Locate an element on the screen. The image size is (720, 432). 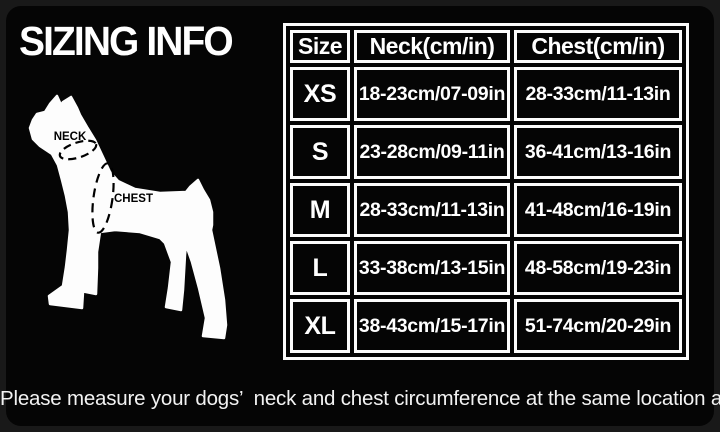
table-row: L 33-38cm/13-15in 48-58cm/19-23in is located at coordinates (486, 268).